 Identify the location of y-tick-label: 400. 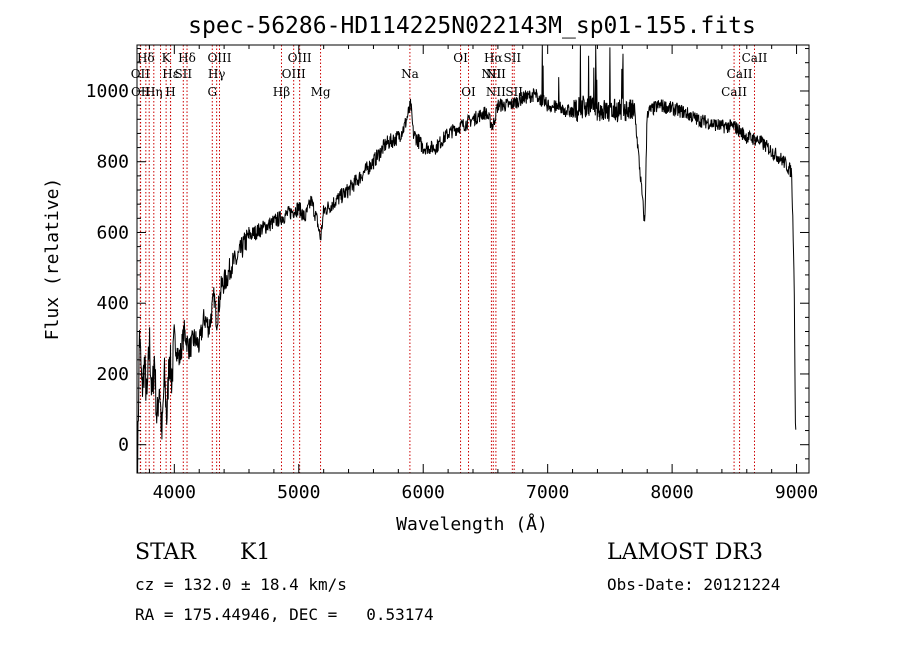
(112, 303).